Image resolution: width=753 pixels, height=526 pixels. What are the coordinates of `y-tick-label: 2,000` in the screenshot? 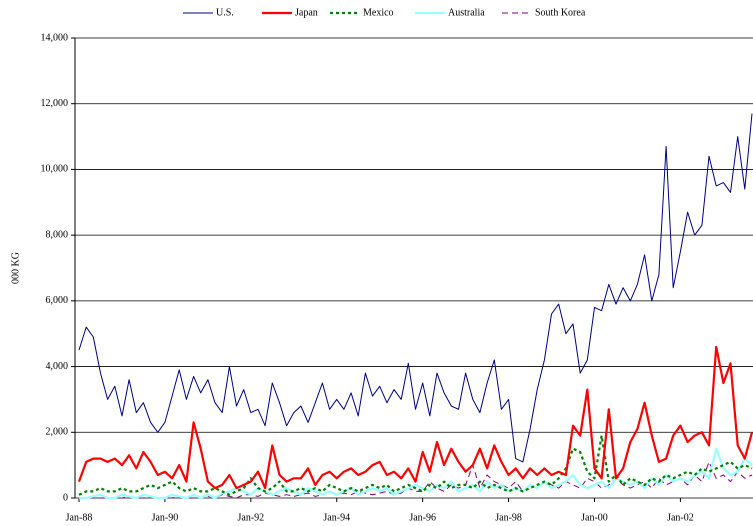 It's located at (57, 432).